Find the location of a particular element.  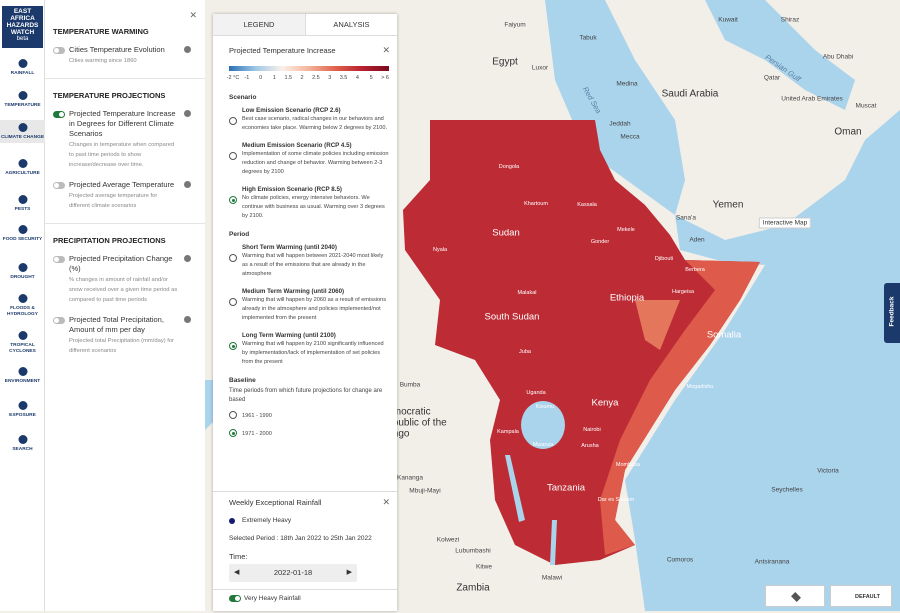

prev-button: ◀ is located at coordinates (237, 572).